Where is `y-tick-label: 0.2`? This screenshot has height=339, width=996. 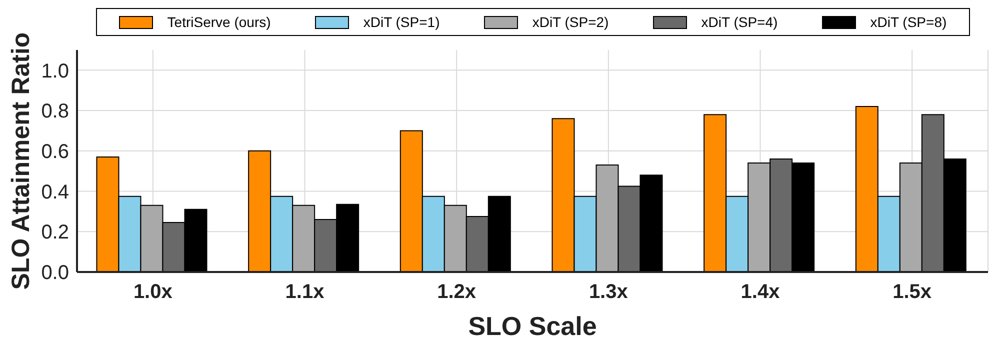 y-tick-label: 0.2 is located at coordinates (55, 233).